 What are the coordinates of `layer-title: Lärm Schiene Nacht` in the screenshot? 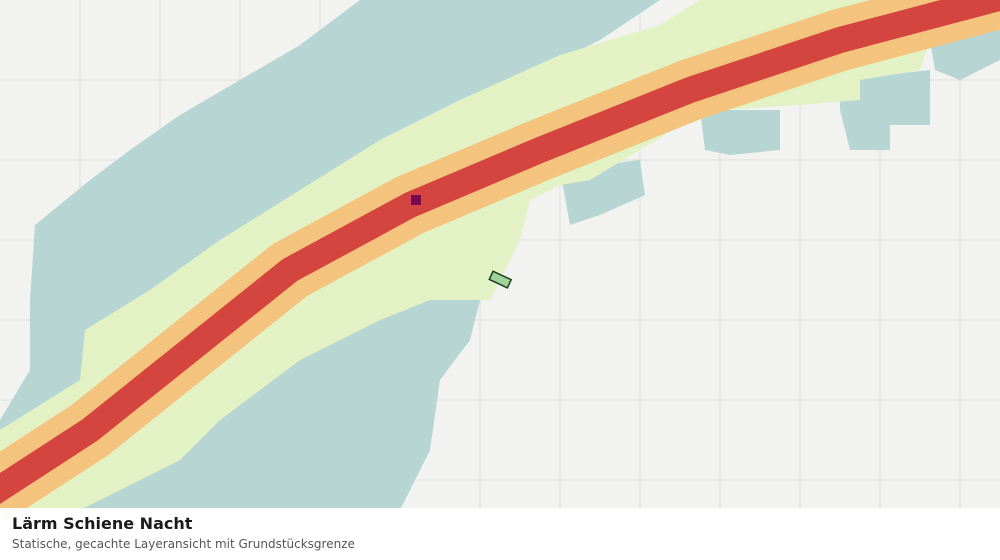 It's located at (102, 523).